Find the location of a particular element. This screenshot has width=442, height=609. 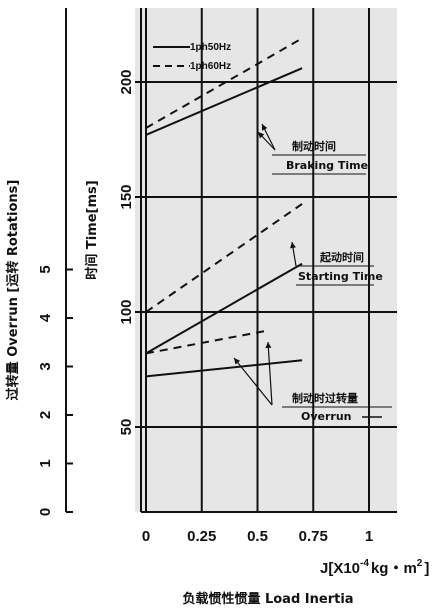

x-axis-title-exp: -4 is located at coordinates (364, 563).